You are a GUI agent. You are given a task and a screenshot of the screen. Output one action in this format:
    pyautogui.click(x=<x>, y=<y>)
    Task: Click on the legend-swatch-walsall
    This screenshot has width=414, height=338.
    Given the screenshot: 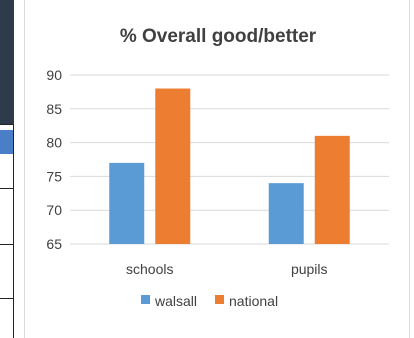 What is the action you would take?
    pyautogui.click(x=145, y=299)
    